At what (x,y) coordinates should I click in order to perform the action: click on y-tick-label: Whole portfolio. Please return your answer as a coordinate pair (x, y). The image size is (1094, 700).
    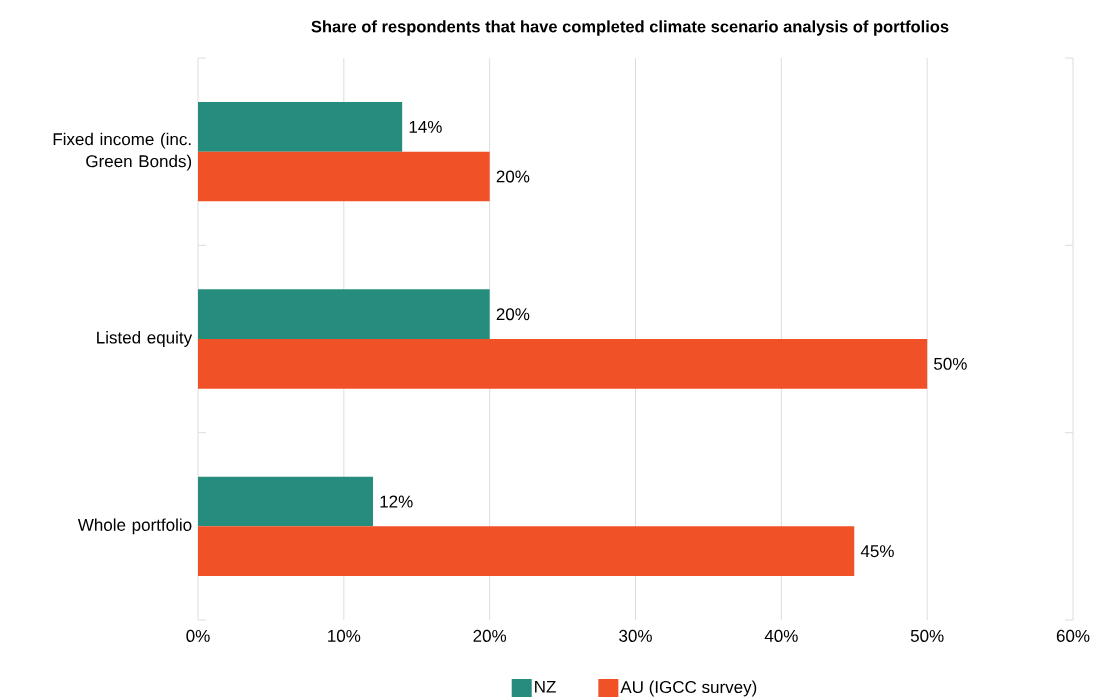
    Looking at the image, I should click on (134, 526).